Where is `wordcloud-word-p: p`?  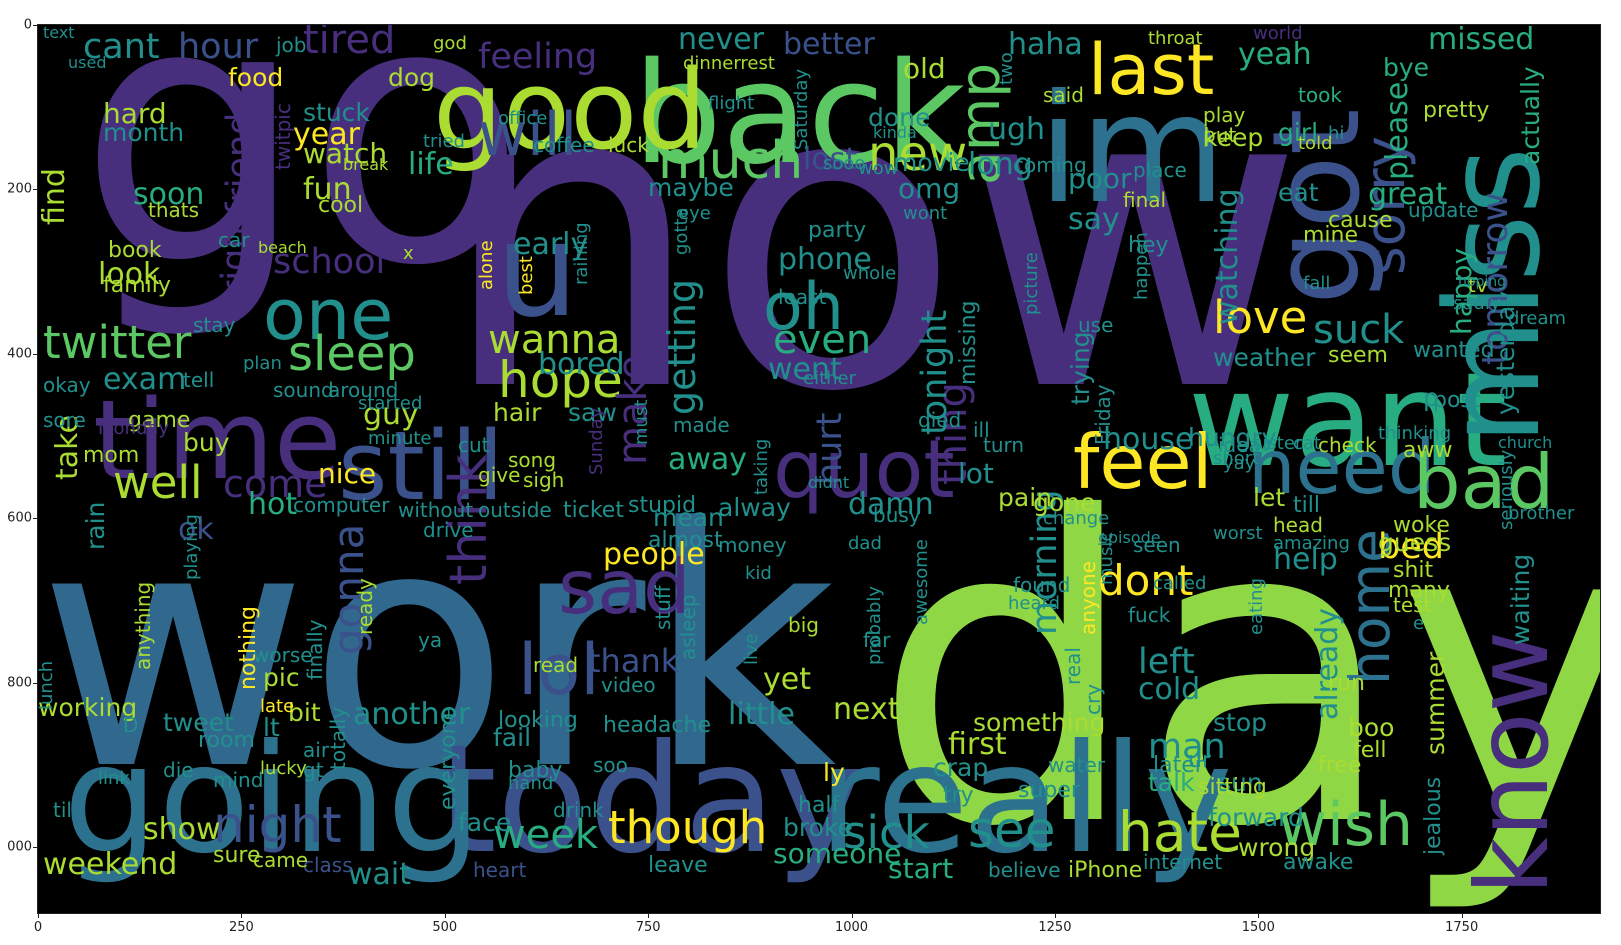
wordcloud-word-p: p is located at coordinates (1431, 397).